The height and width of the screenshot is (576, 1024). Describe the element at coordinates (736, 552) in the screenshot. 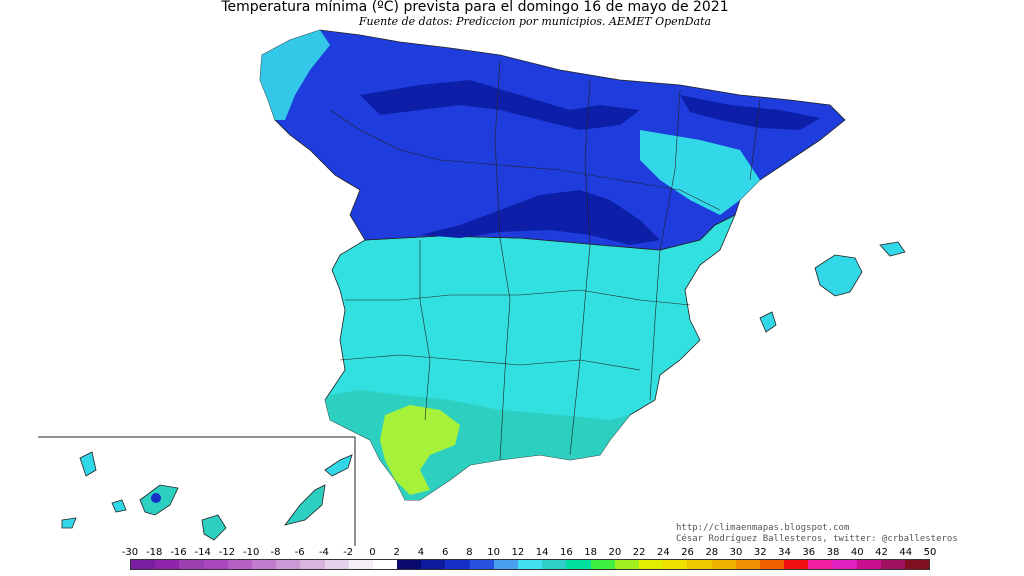

I see `legend-label: 30` at that location.